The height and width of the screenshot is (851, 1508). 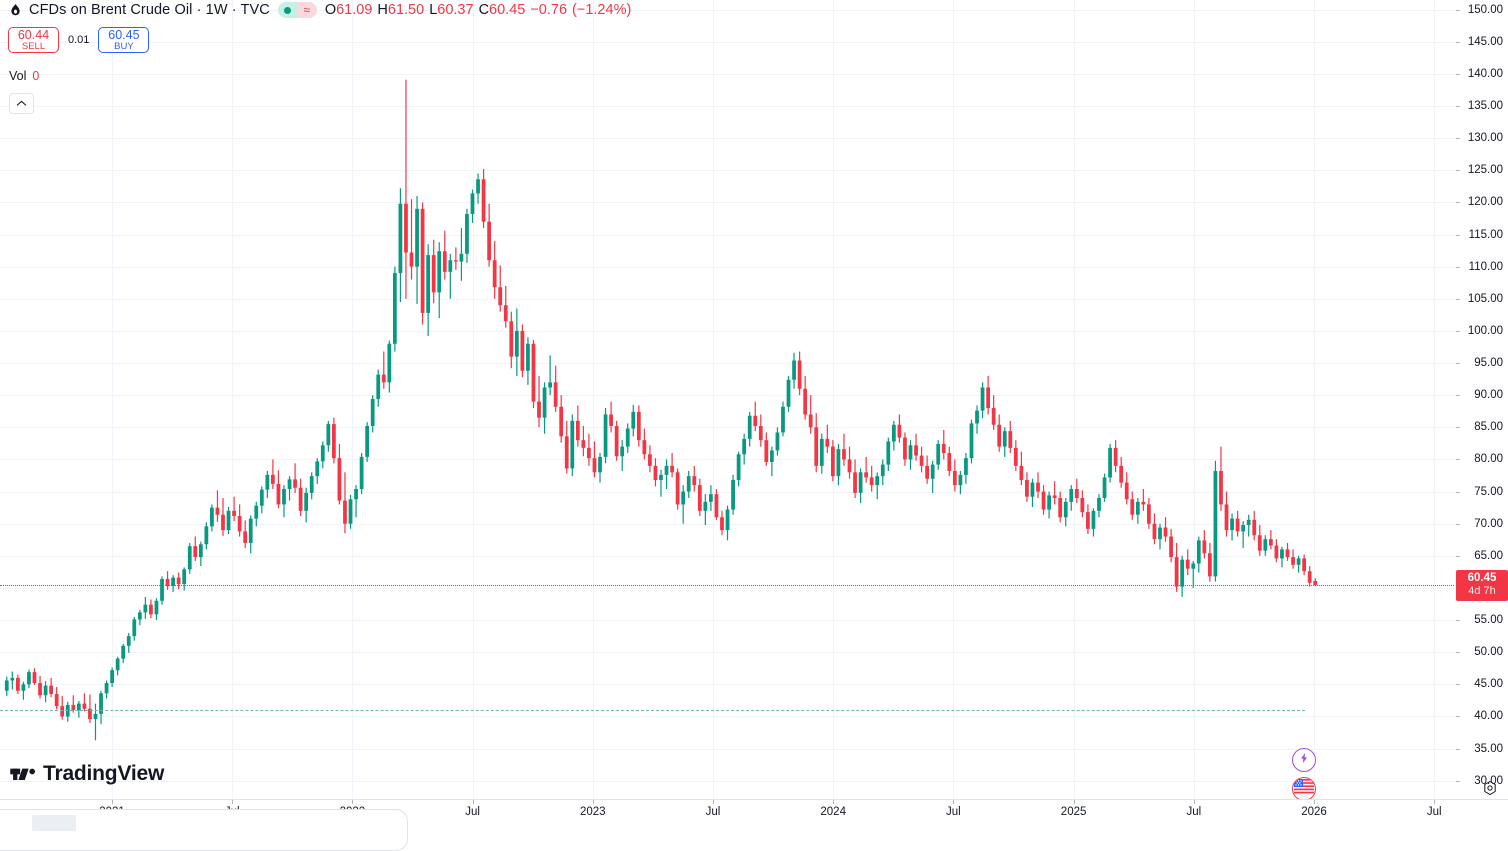 I want to click on lightning-badge, so click(x=1304, y=760).